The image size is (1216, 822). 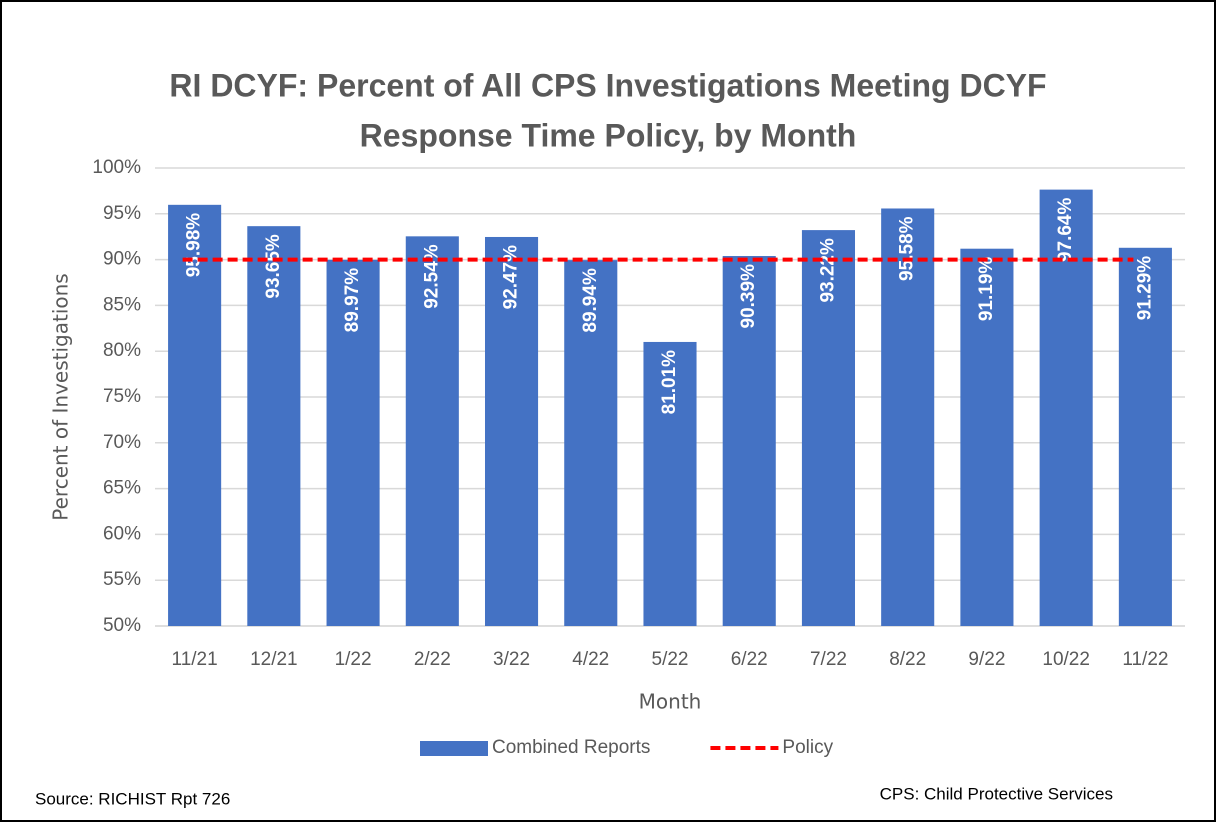 I want to click on data-label: 92.47%, so click(x=511, y=277).